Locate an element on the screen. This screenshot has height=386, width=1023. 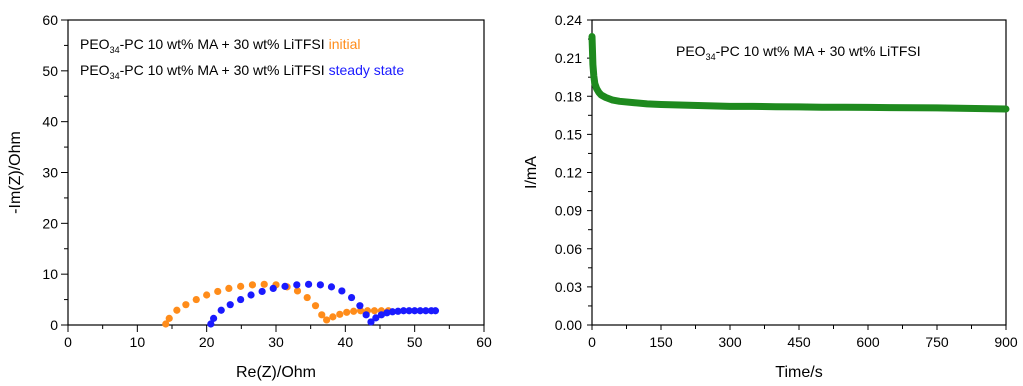
x-axis-title: Time/s is located at coordinates (798, 372).